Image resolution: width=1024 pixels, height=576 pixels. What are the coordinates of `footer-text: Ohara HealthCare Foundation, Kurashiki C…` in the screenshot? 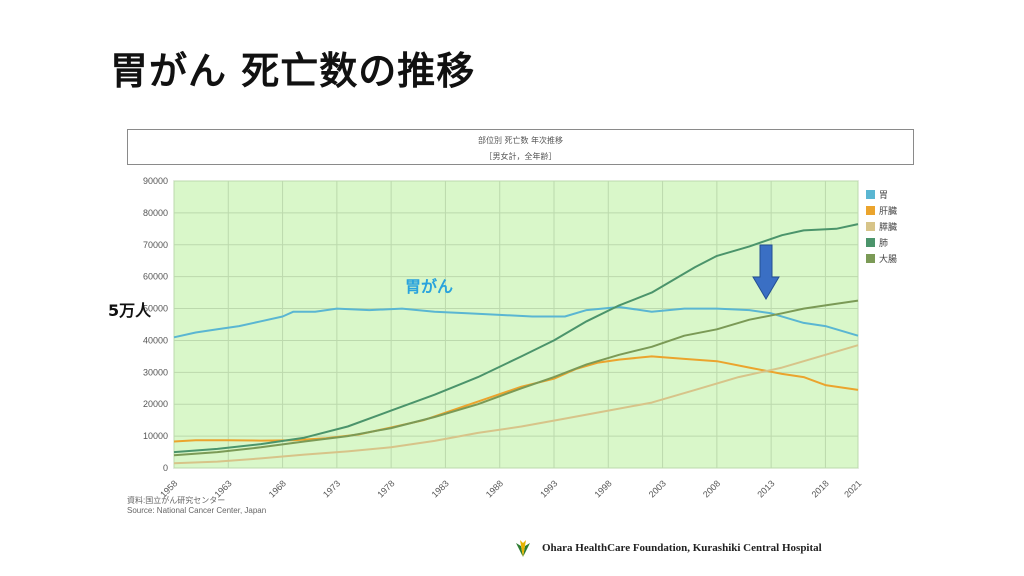 It's located at (682, 548).